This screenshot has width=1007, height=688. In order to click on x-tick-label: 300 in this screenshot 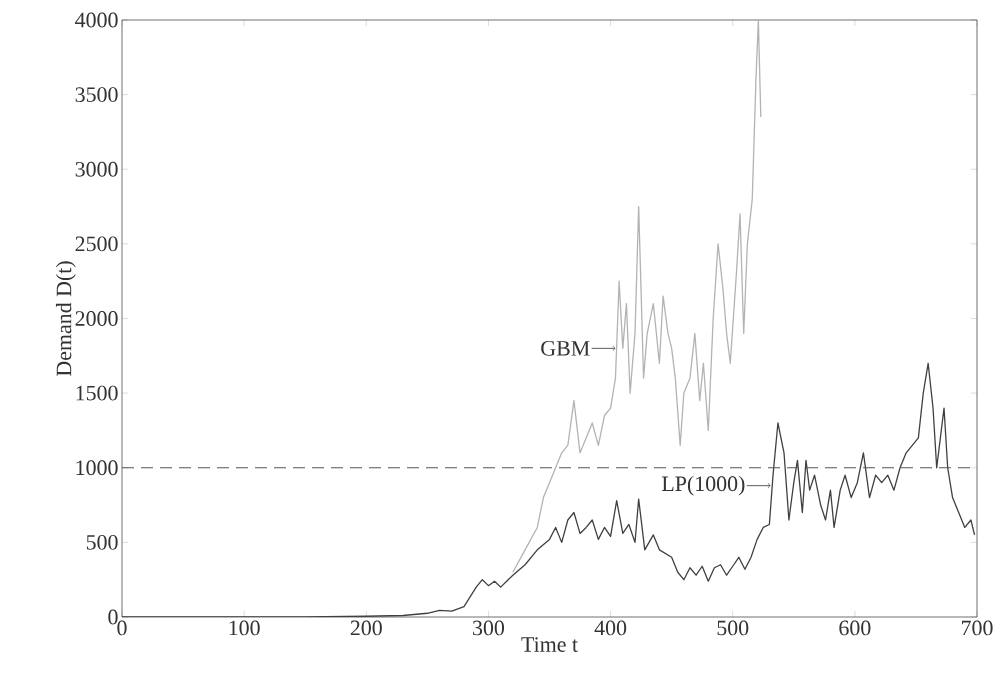, I will do `click(489, 628)`.